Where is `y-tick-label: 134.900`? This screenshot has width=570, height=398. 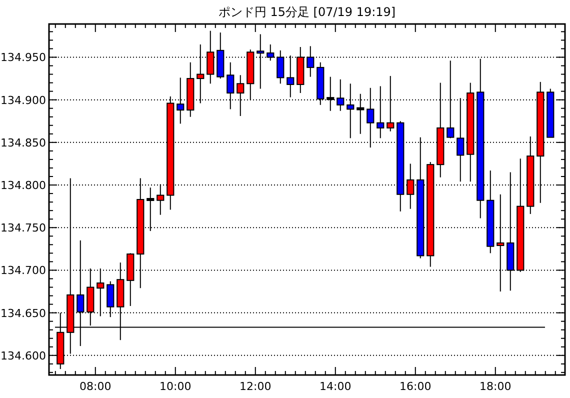
y-tick-label: 134.900 is located at coordinates (23, 100).